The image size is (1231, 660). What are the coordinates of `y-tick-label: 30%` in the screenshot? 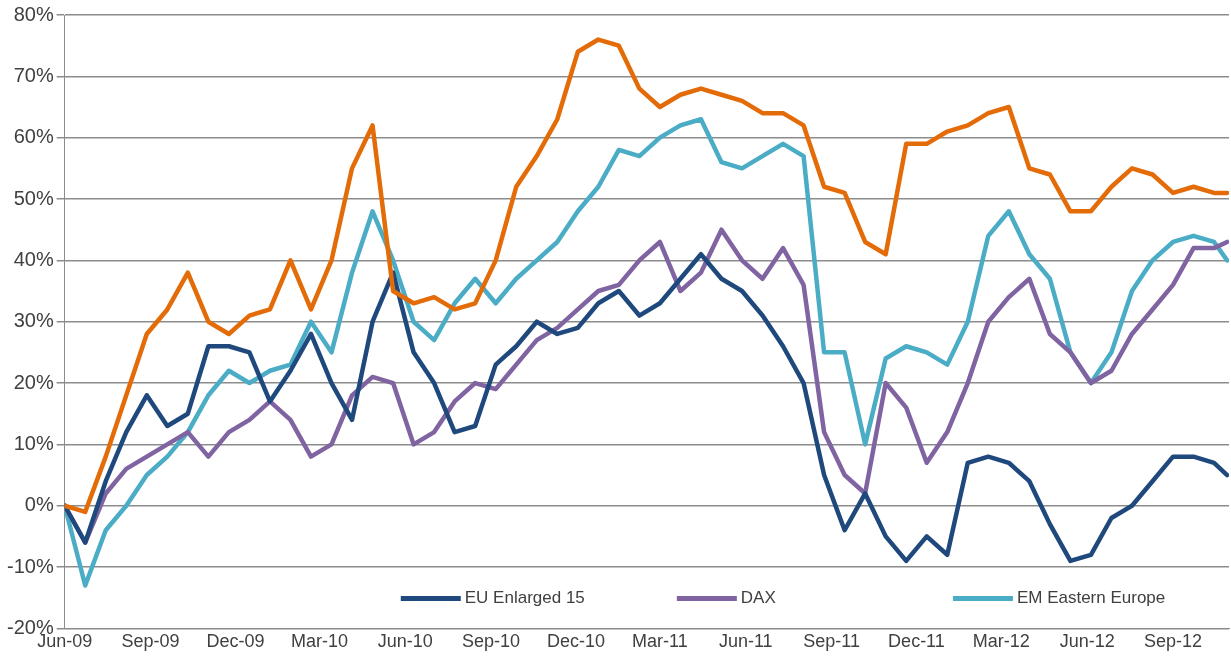 It's located at (33, 320).